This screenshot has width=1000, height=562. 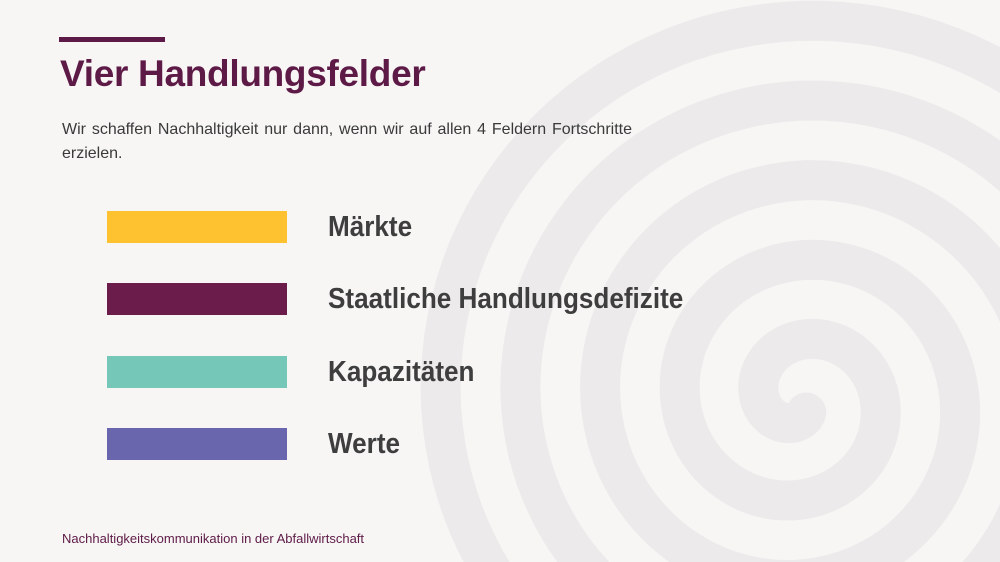 What do you see at coordinates (506, 298) in the screenshot?
I see `field-label: Staatliche Handlungsdefizite` at bounding box center [506, 298].